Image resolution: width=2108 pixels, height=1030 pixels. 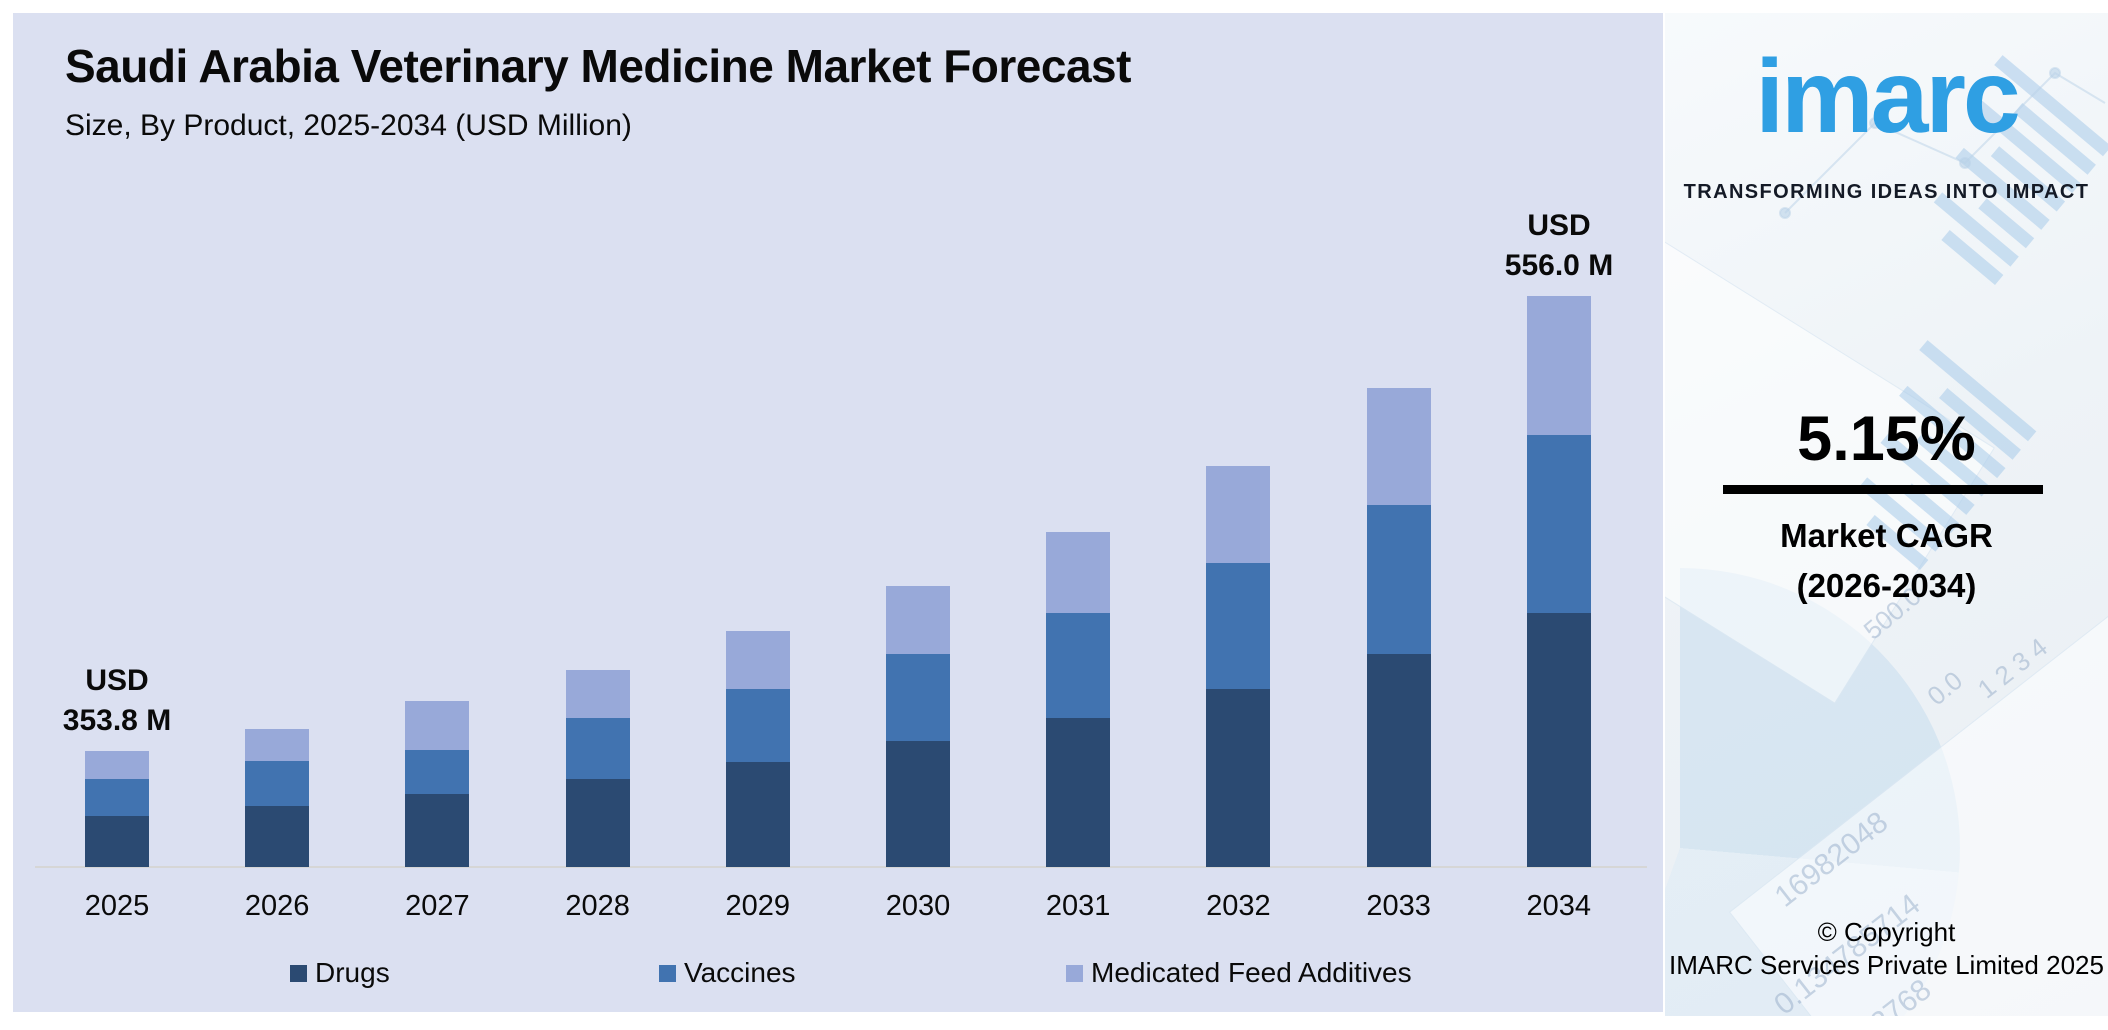 What do you see at coordinates (2012, 668) in the screenshot?
I see `watermark-number: 1 2 3 4` at bounding box center [2012, 668].